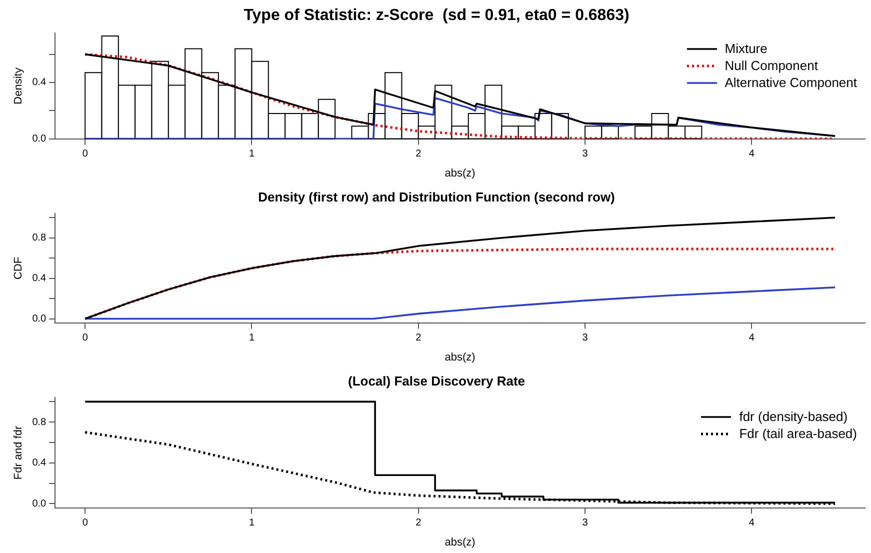 The height and width of the screenshot is (553, 871). Describe the element at coordinates (746, 48) in the screenshot. I see `legend-label: Mixture` at that location.